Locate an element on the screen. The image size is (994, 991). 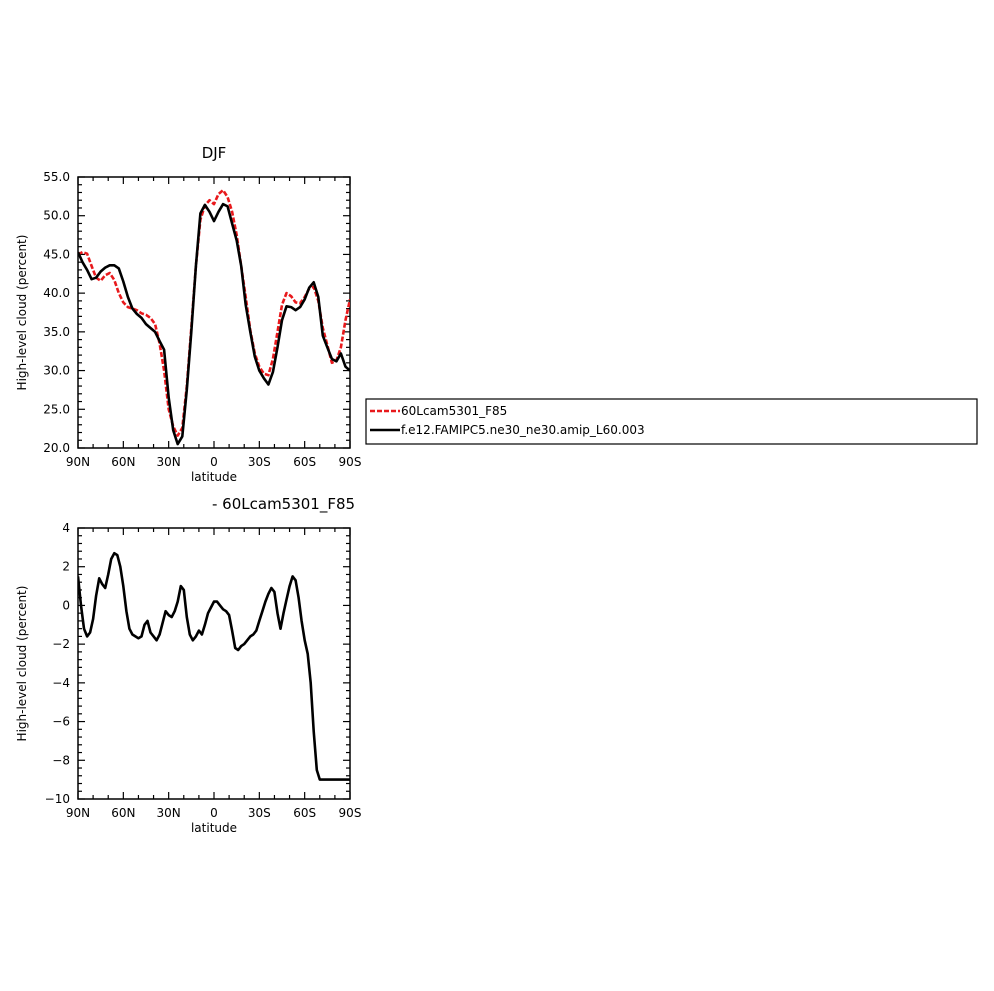
legend-label: f.e12.FAMIPC5.ne30_ne30.amip_L60.003 is located at coordinates (523, 430).